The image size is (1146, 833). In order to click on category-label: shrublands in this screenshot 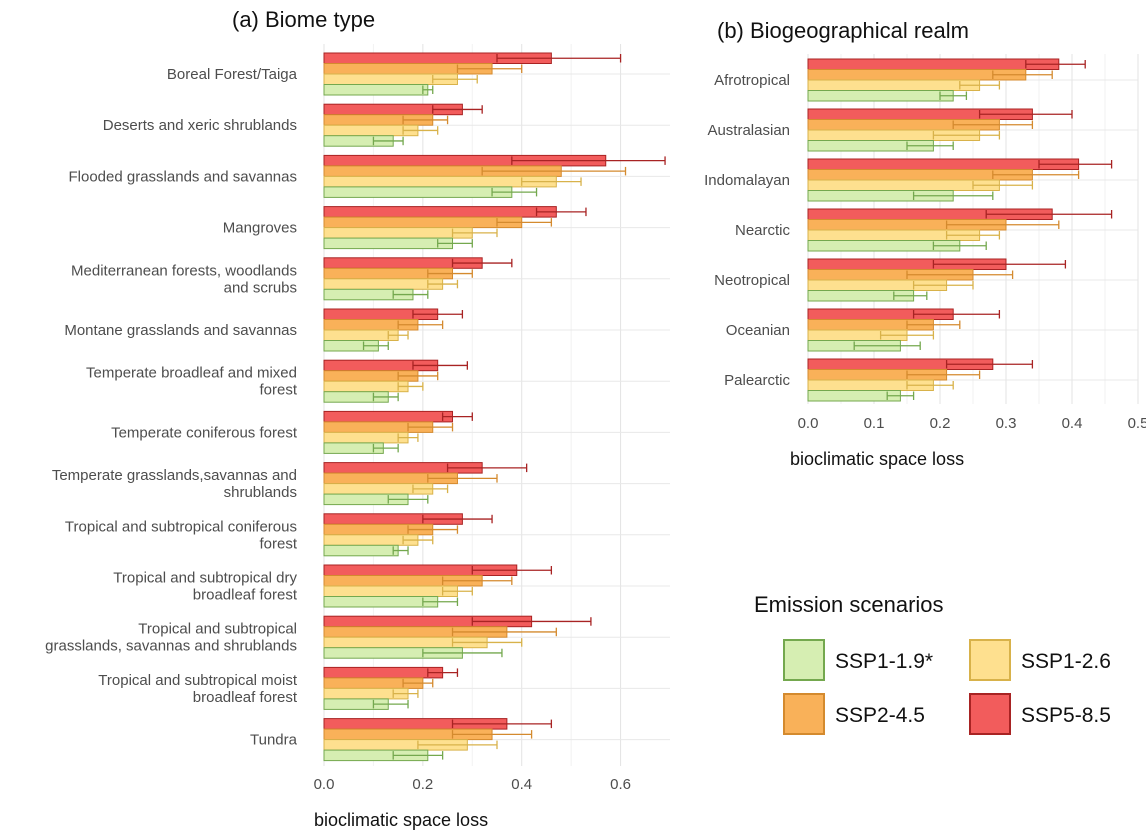, I will do `click(260, 492)`.